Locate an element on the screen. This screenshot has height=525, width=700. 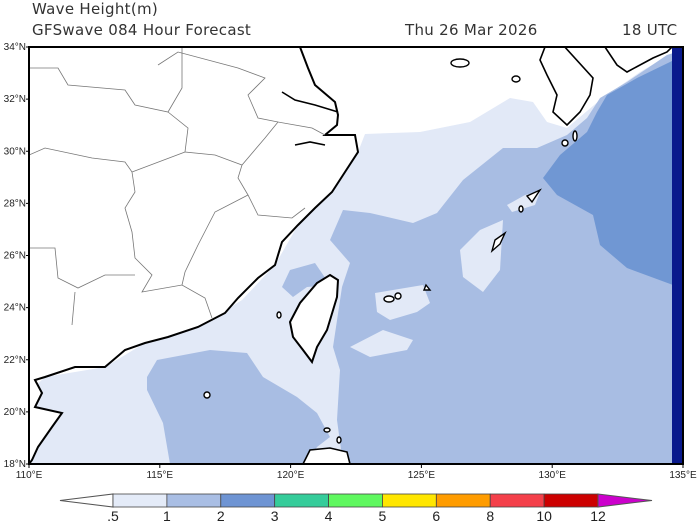
colorbar-label: 5 is located at coordinates (383, 516).